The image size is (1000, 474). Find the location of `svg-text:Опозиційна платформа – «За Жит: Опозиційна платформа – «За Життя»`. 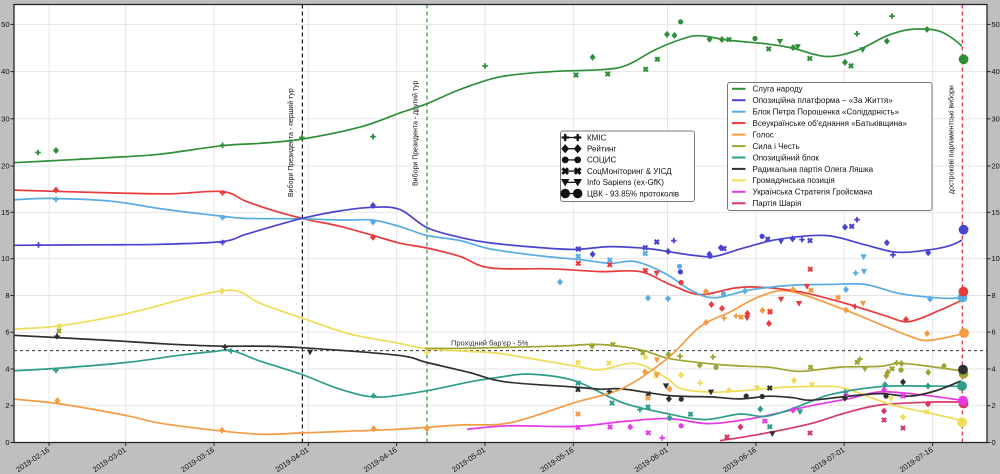

svg-text:Опозиційна платформа – «За Жит: Опозиційна платформа – «За Життя» is located at coordinates (823, 100).